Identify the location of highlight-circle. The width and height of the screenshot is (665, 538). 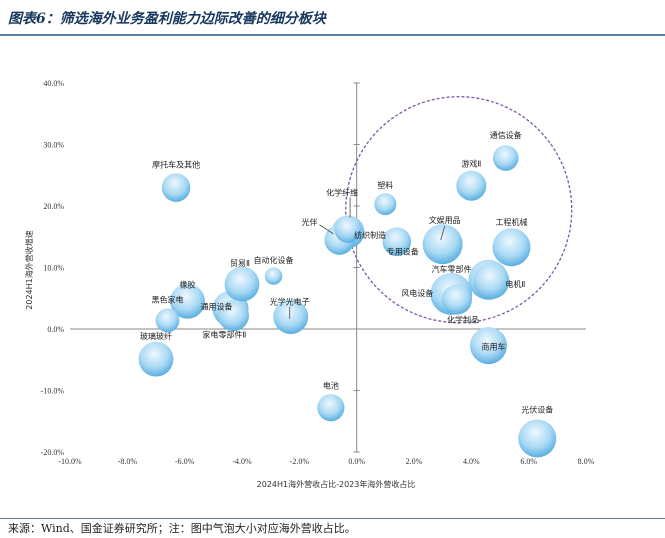
(459, 210).